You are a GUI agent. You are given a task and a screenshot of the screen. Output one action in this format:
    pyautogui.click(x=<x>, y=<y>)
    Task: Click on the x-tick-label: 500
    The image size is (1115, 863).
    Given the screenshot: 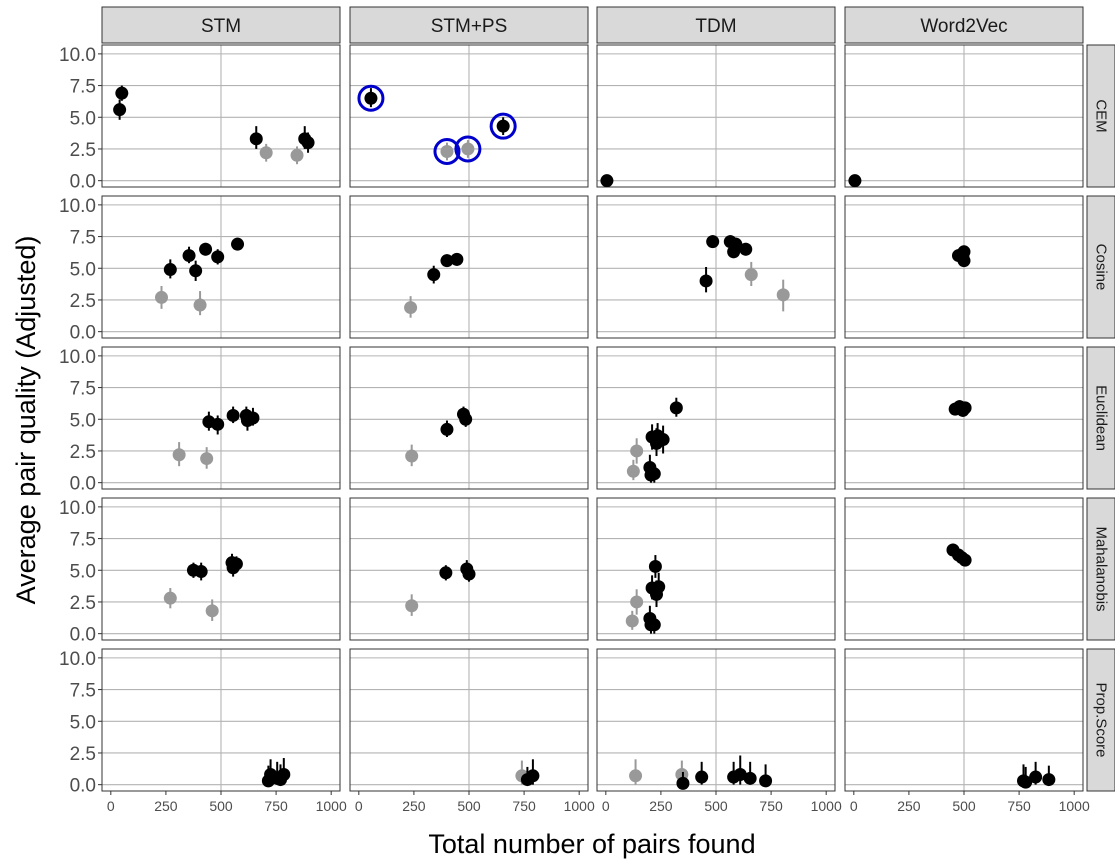 What is the action you would take?
    pyautogui.click(x=469, y=806)
    